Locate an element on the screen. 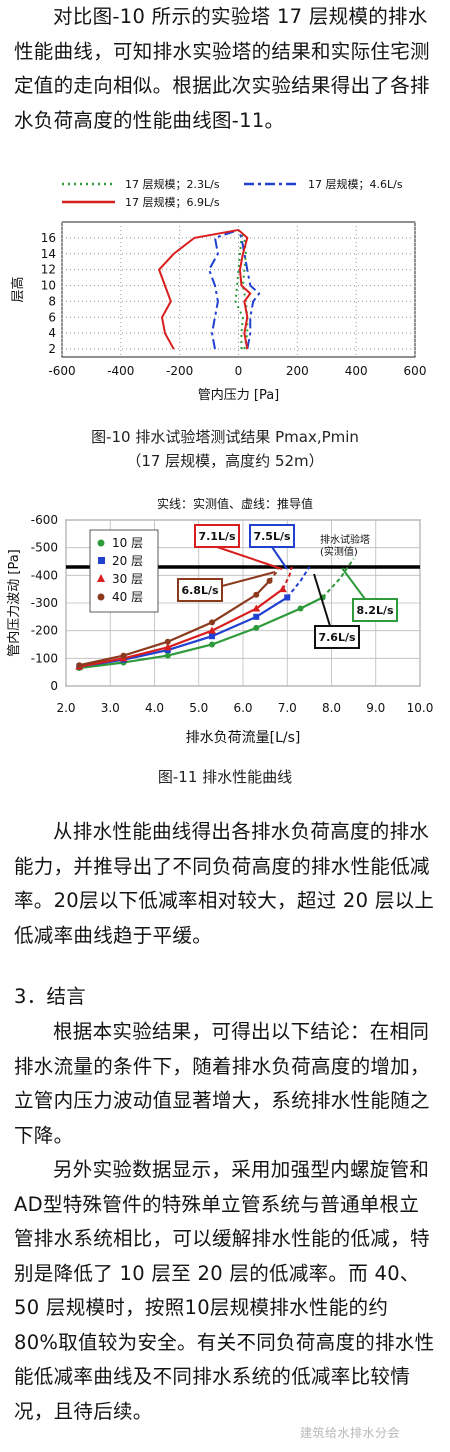 The image size is (450, 1452). fig11-x-tick: 9.0 is located at coordinates (375, 708).